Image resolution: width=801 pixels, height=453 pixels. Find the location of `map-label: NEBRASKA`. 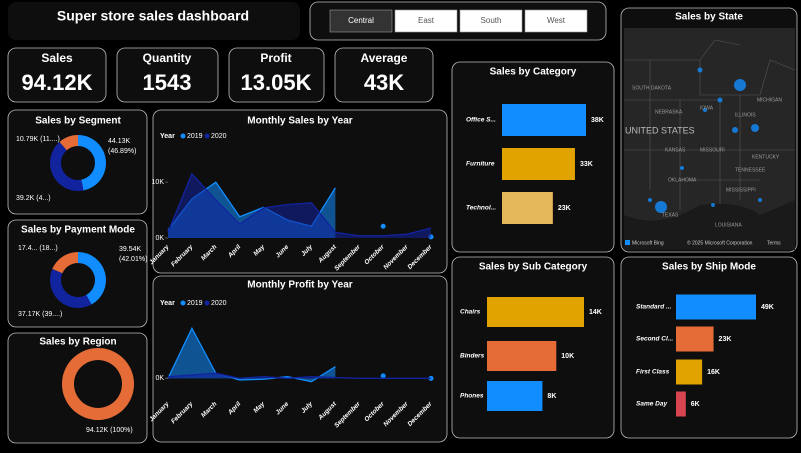

map-label: NEBRASKA is located at coordinates (669, 112).